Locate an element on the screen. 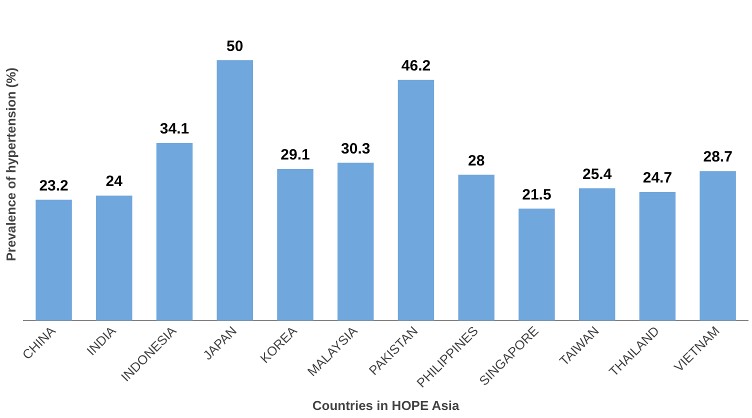 This screenshot has height=418, width=752. y-axis-title: Prevalence of hypertension (%) is located at coordinates (10, 165).